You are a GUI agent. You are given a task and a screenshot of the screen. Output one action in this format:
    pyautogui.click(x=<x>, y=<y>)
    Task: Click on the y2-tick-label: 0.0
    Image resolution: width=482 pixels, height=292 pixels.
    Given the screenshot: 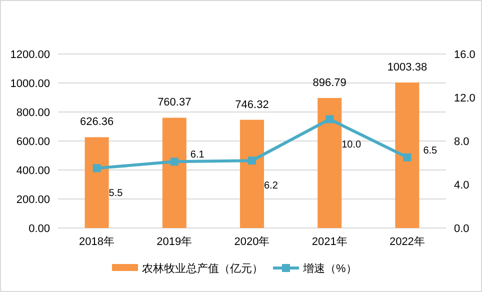 What is the action you would take?
    pyautogui.click(x=462, y=229)
    